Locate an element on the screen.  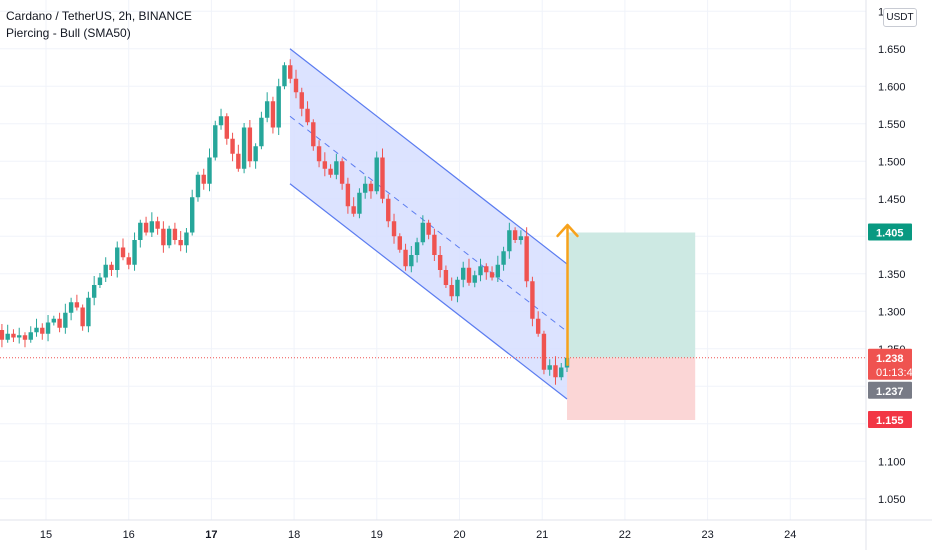
indicator-title: Piercing - Bull (SMA50) is located at coordinates (68, 33).